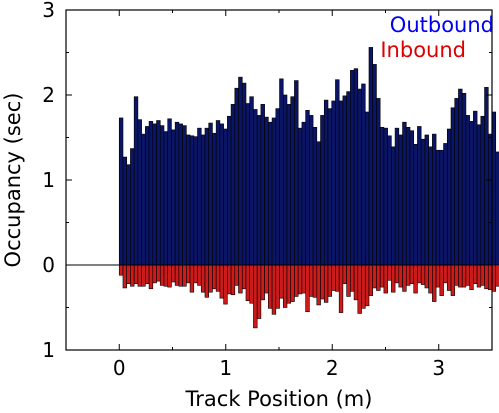  I want to click on legend-outbound: Outbound, so click(442, 25).